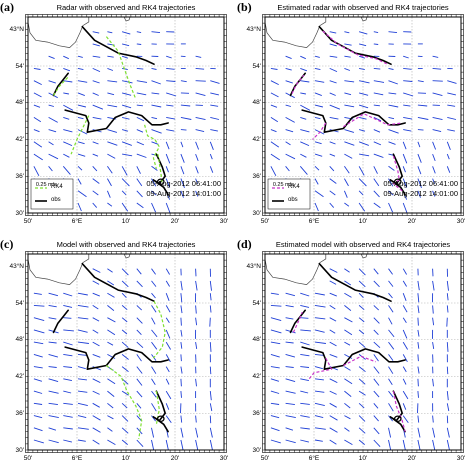  I want to click on legend-box, so click(52, 194).